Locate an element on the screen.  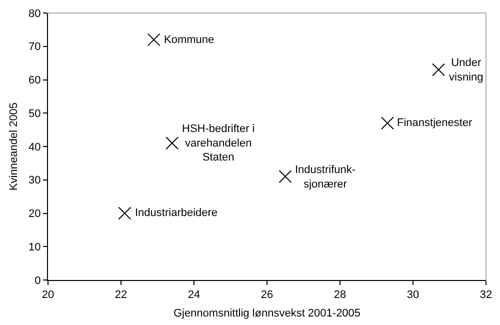
annotation: Industrifunk- sjonærer is located at coordinates (325, 177).